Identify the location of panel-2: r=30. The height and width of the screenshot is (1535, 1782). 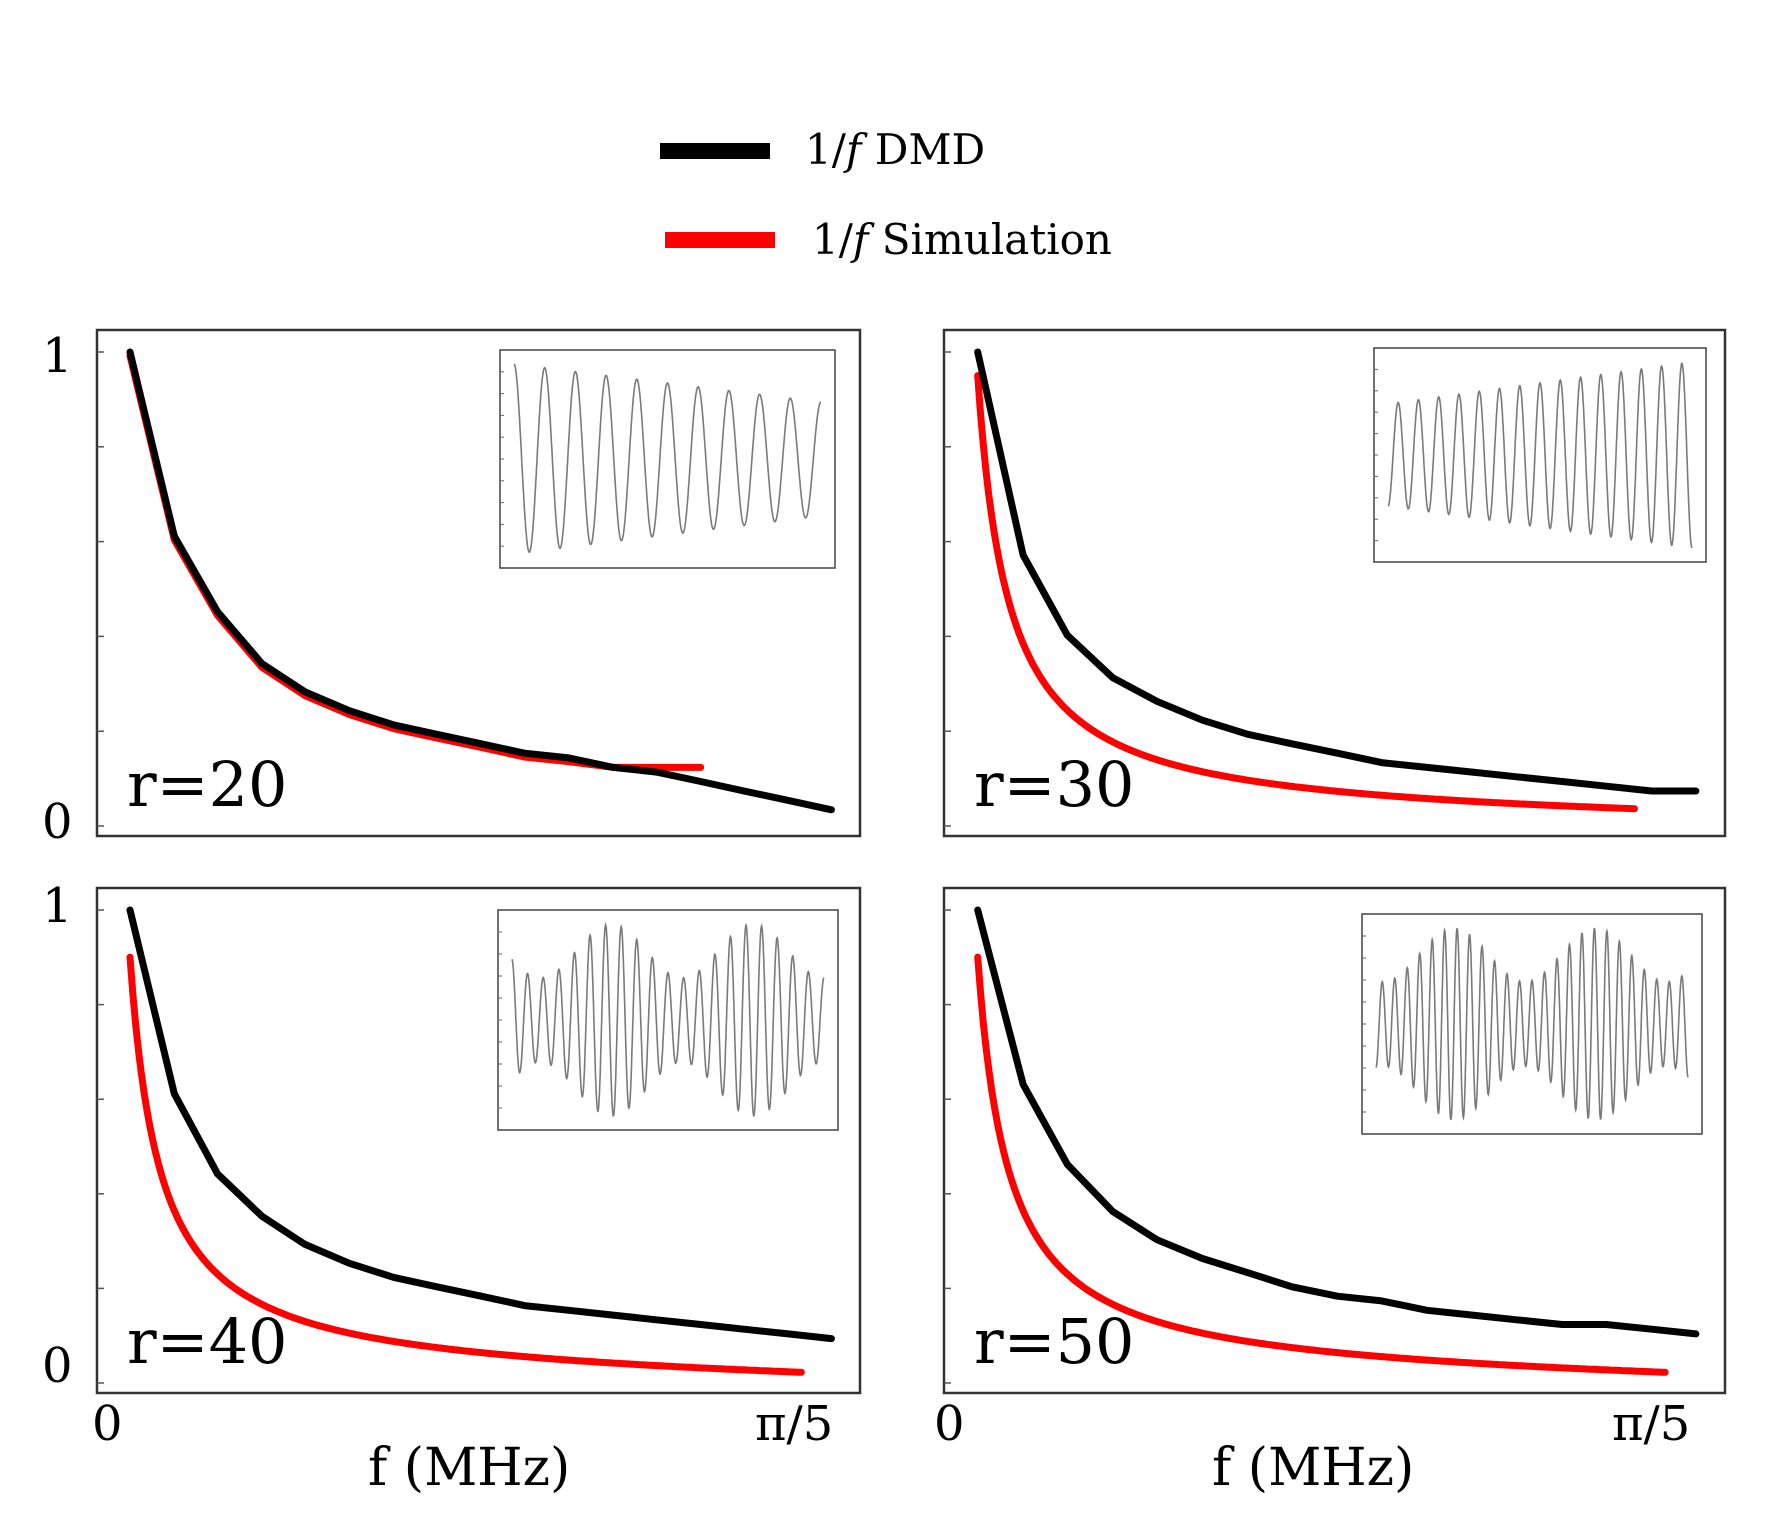
(1334, 583).